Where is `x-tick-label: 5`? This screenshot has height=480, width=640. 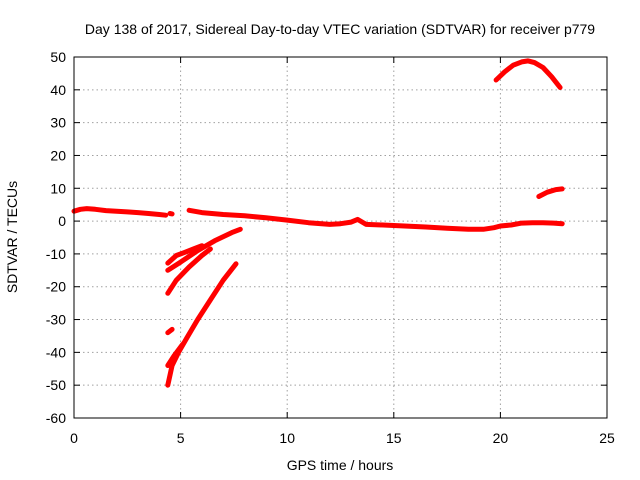
x-tick-label: 5 is located at coordinates (181, 438).